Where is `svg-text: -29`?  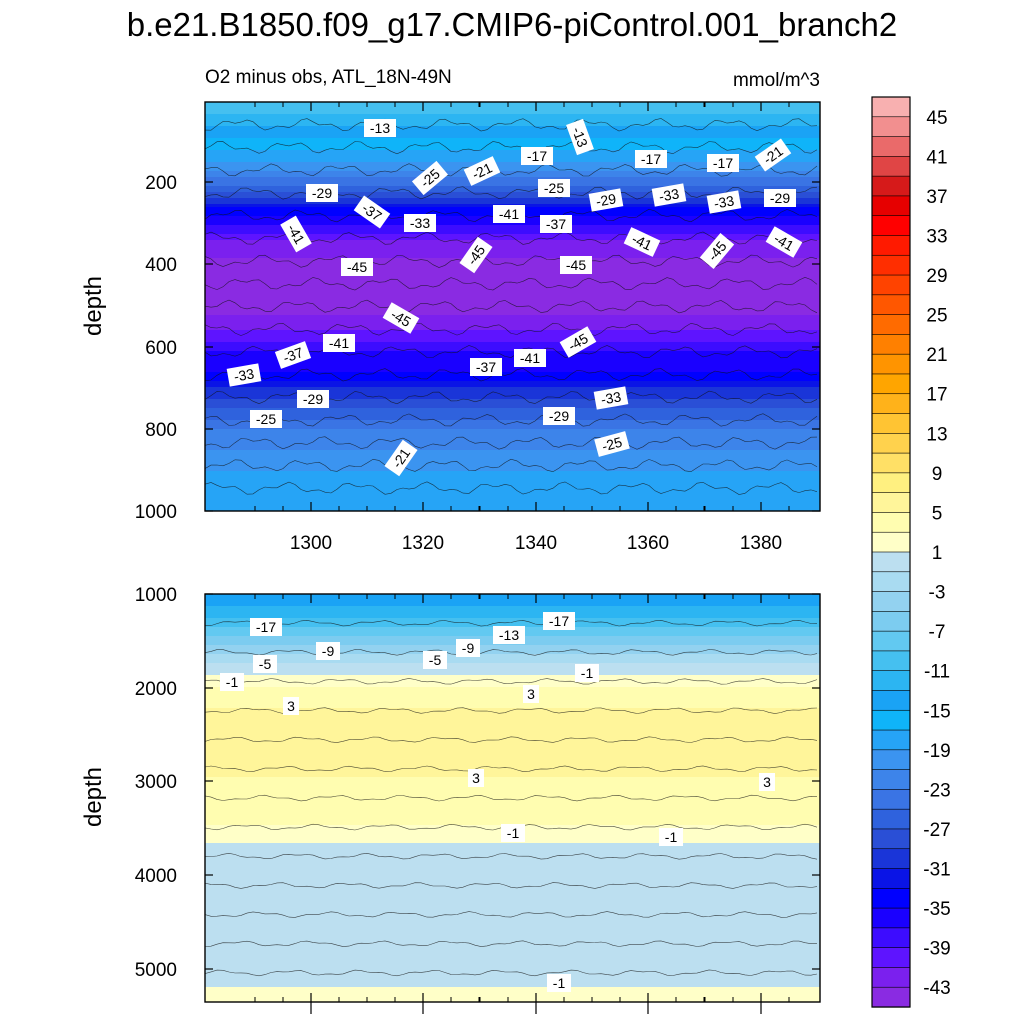
svg-text: -29 is located at coordinates (559, 416).